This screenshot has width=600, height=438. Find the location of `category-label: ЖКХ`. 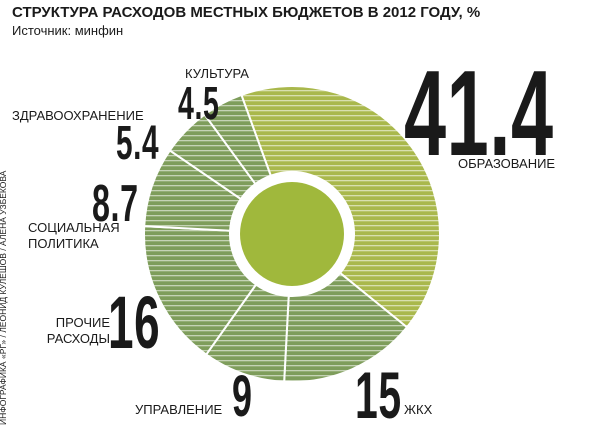

category-label: ЖКХ is located at coordinates (418, 409).